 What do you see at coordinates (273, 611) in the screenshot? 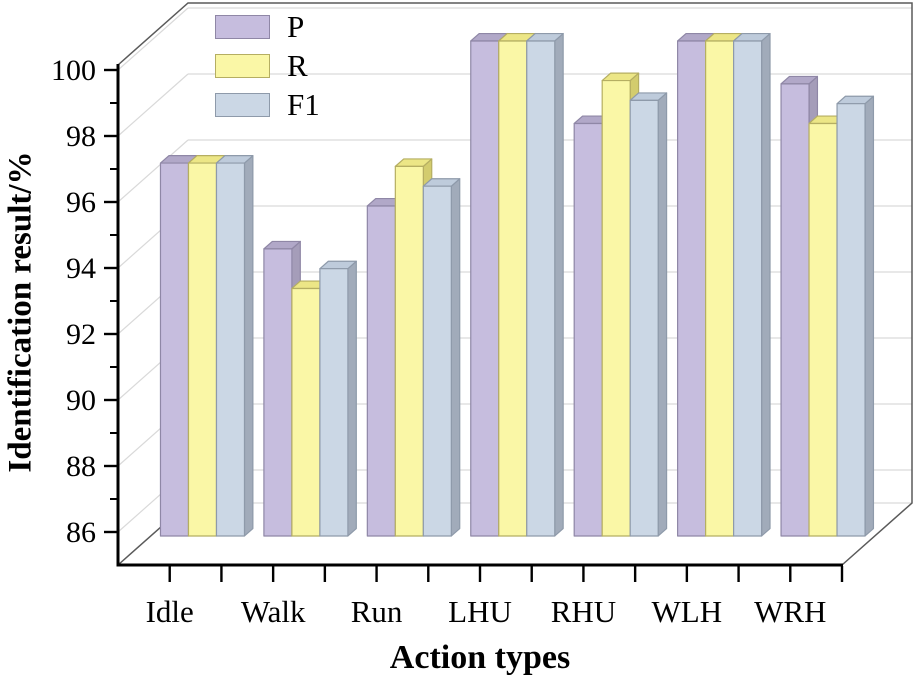
I see `x-label-Walk: Walk` at bounding box center [273, 611].